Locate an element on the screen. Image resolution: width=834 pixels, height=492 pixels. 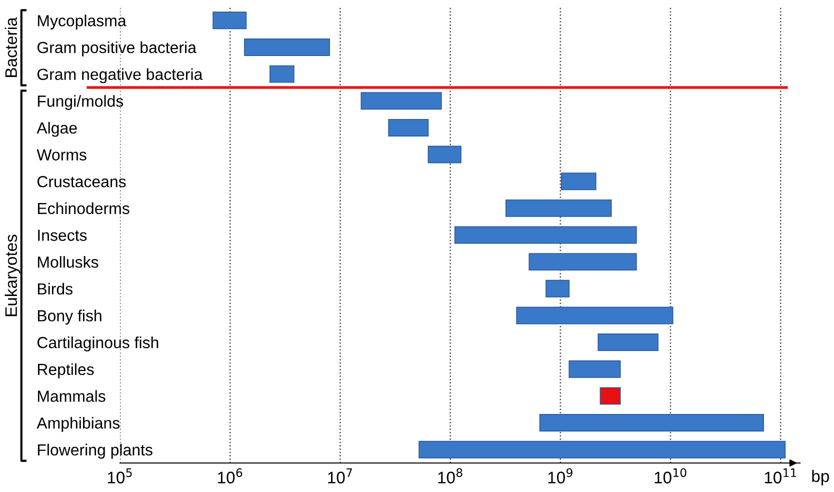
x-tick-label: 10$^{7}$ is located at coordinates (340, 476).